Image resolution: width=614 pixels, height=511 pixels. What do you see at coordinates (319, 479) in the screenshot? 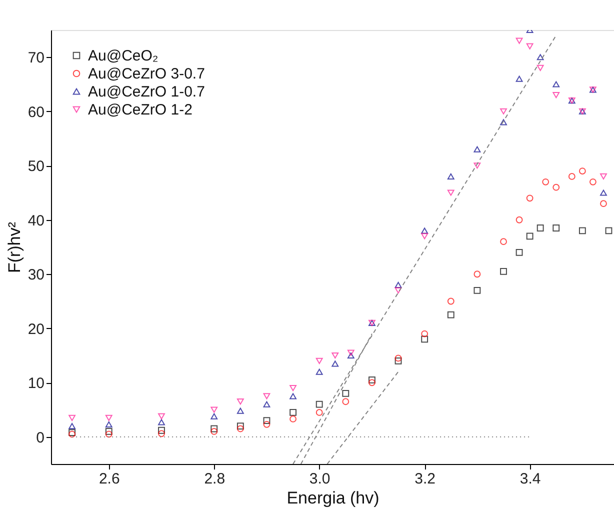
I see `x-tick-label: 3.0` at bounding box center [319, 479].